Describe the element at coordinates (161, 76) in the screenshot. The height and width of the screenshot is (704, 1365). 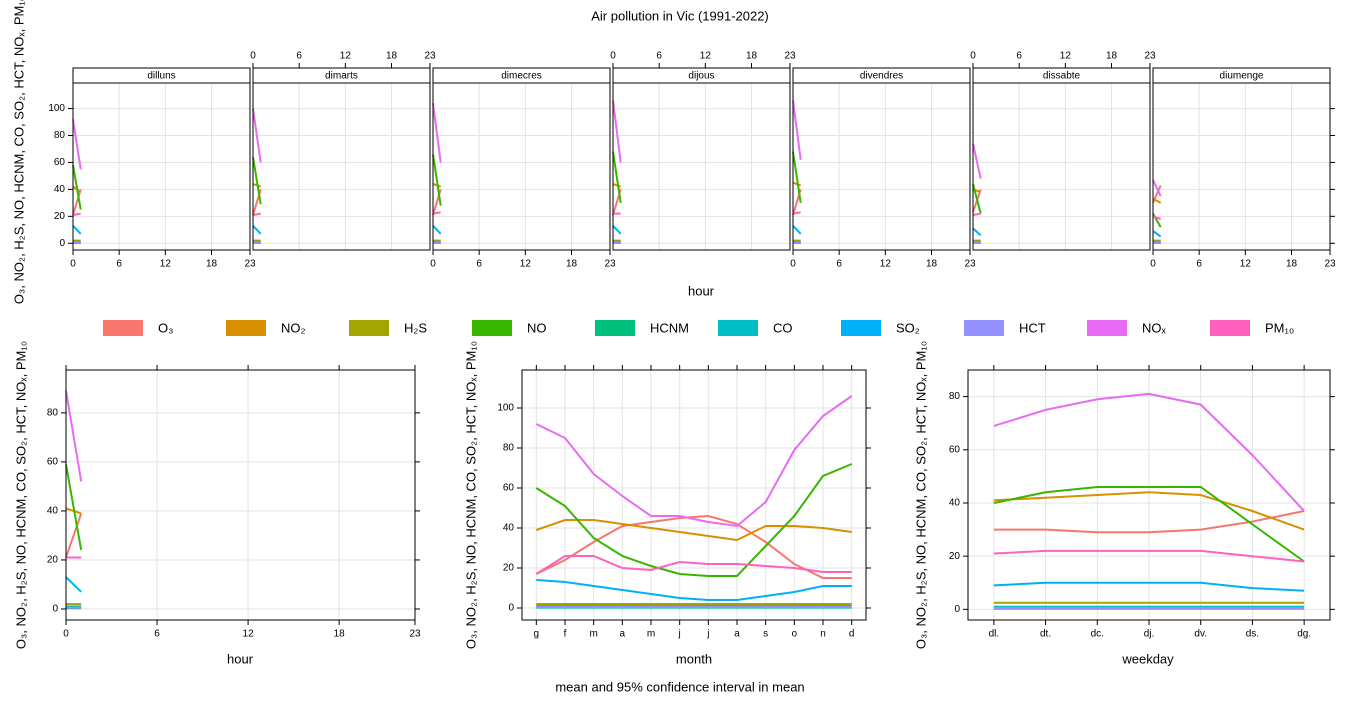
I see `strip-label: dilluns` at that location.